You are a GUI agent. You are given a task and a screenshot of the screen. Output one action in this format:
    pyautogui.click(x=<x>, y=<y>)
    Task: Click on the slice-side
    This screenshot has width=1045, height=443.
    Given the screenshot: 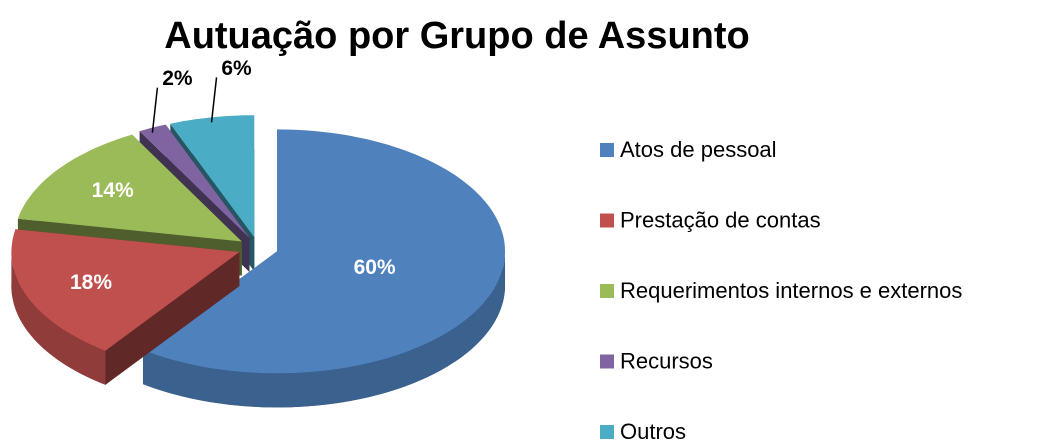 What is the action you would take?
    pyautogui.click(x=172, y=318)
    